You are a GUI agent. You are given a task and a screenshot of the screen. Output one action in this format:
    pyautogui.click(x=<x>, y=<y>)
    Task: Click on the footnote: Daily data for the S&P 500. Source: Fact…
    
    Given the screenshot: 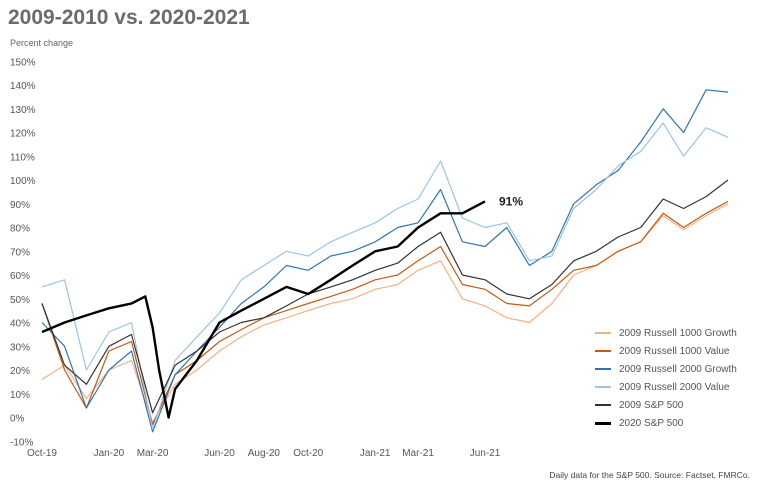 What is the action you would take?
    pyautogui.click(x=649, y=475)
    